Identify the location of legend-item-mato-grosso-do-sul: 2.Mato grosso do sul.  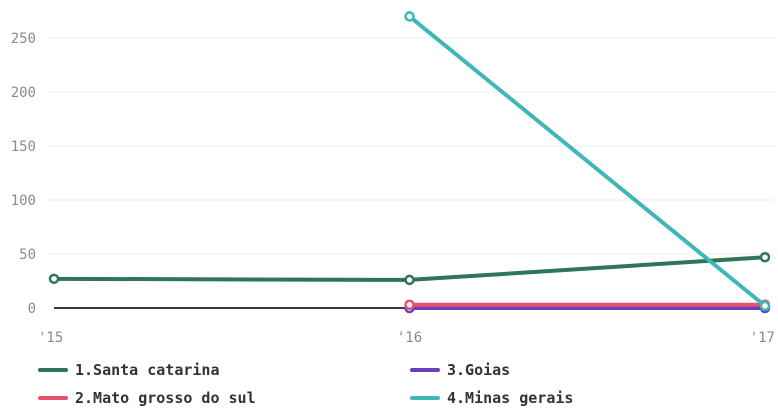
(147, 398).